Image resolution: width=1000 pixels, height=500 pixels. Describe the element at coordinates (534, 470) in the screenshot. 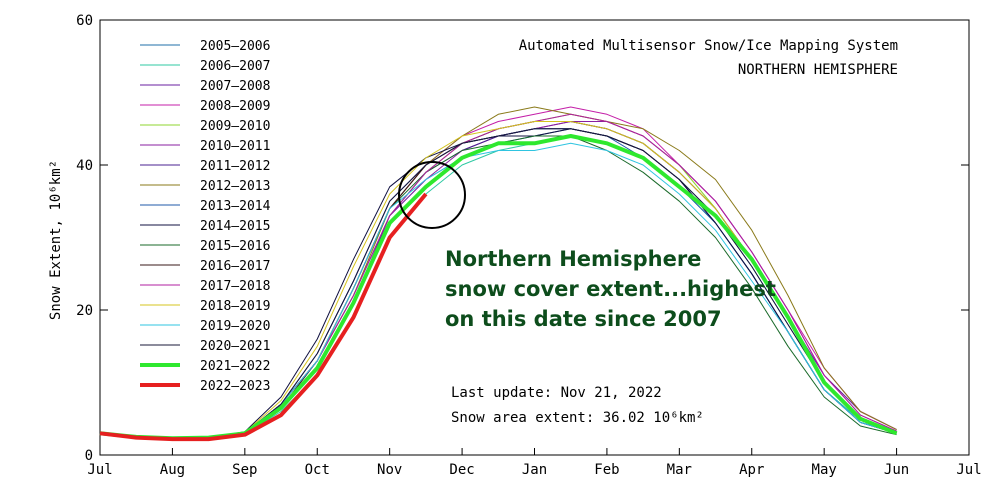

I see `x-tick-label: Jan` at that location.